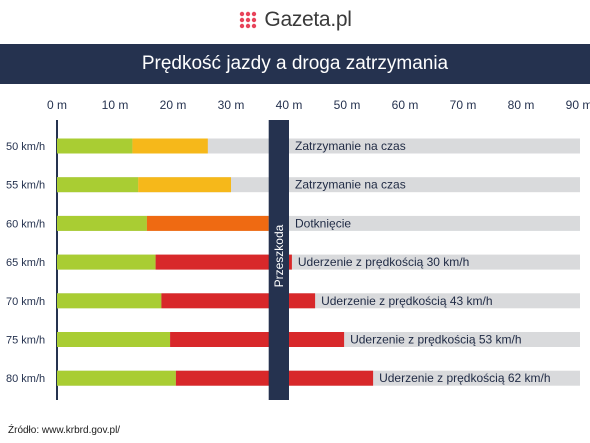 This screenshot has height=443, width=590. I want to click on row-label: 60 km/h, so click(25, 224).